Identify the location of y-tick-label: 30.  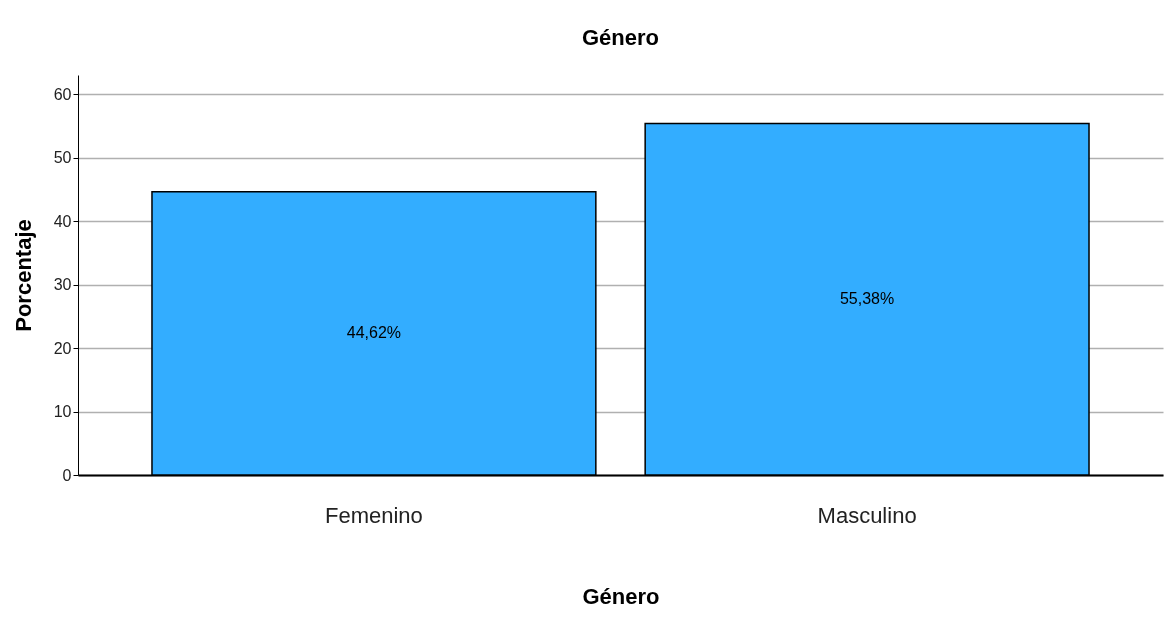
(62, 285).